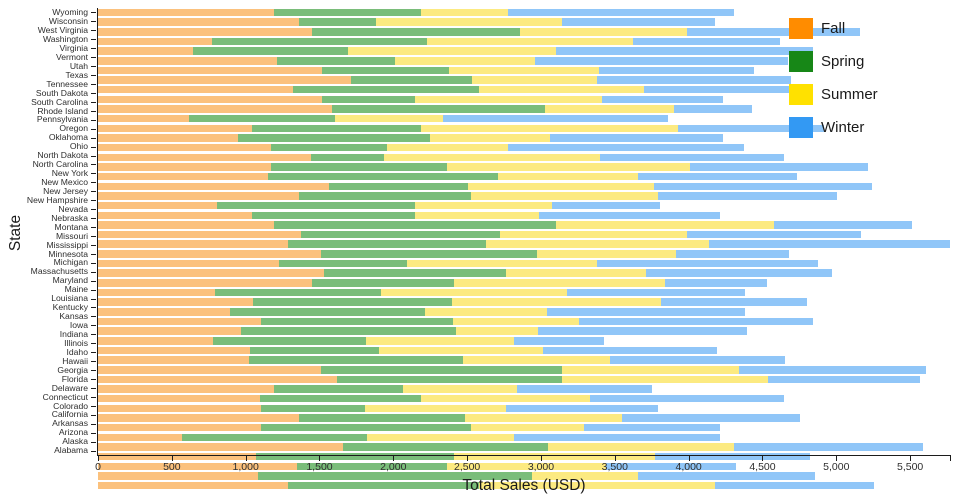 Image resolution: width=960 pixels, height=500 pixels. I want to click on legend: Fall Spring Summer Winter, so click(833, 84).